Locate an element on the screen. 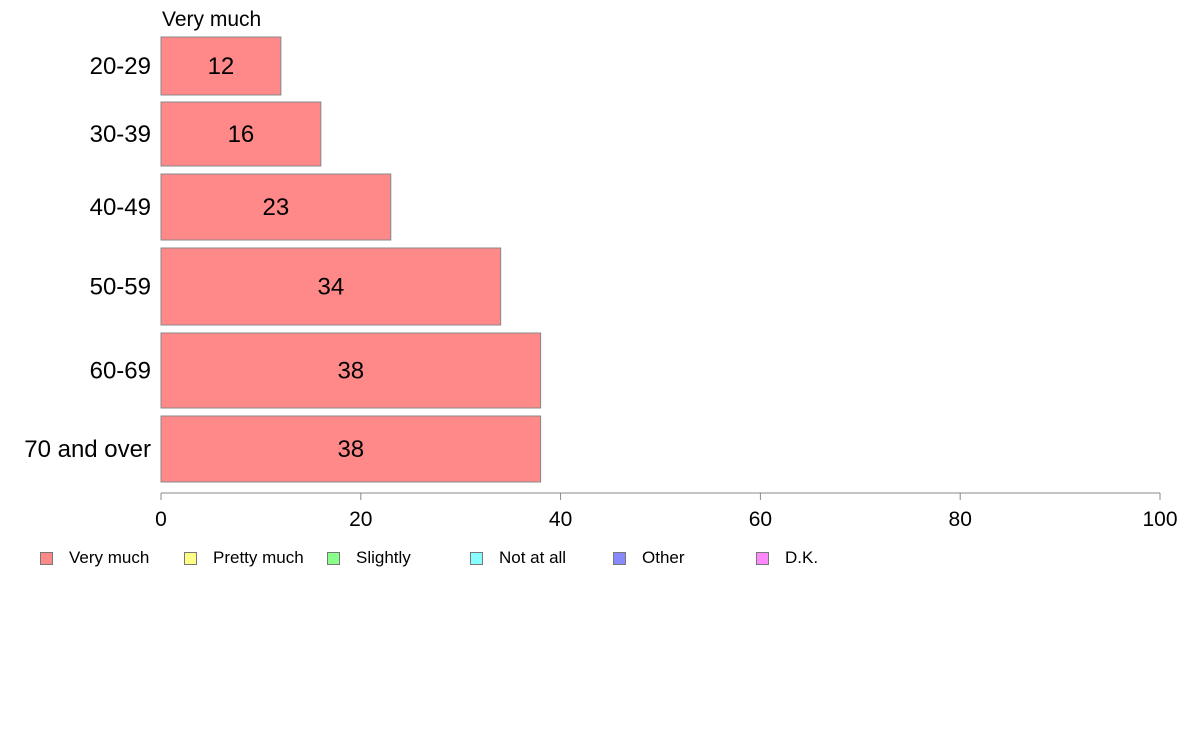  legend-item: Slightly is located at coordinates (369, 558).